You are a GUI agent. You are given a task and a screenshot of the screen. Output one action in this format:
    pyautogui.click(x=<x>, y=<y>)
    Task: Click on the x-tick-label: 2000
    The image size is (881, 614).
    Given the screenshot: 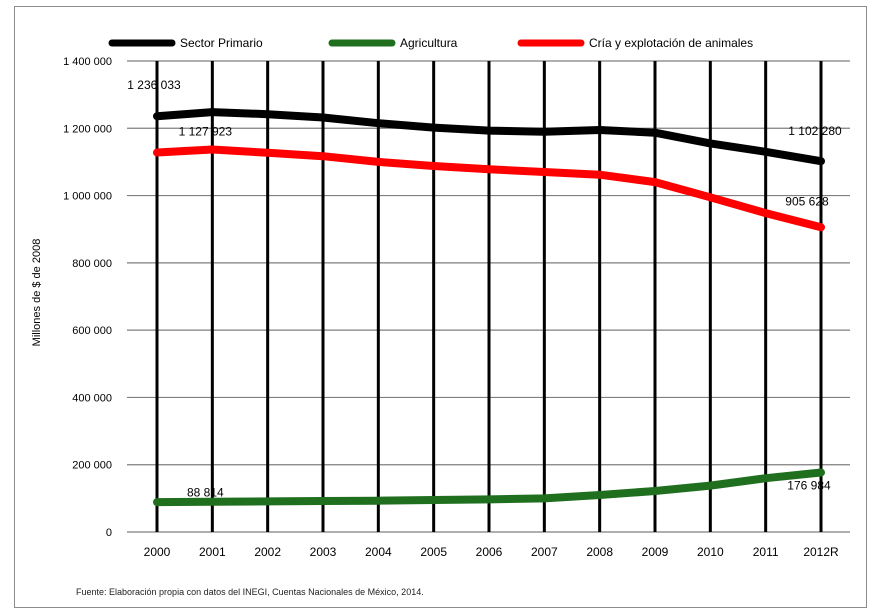 What is the action you would take?
    pyautogui.click(x=157, y=552)
    